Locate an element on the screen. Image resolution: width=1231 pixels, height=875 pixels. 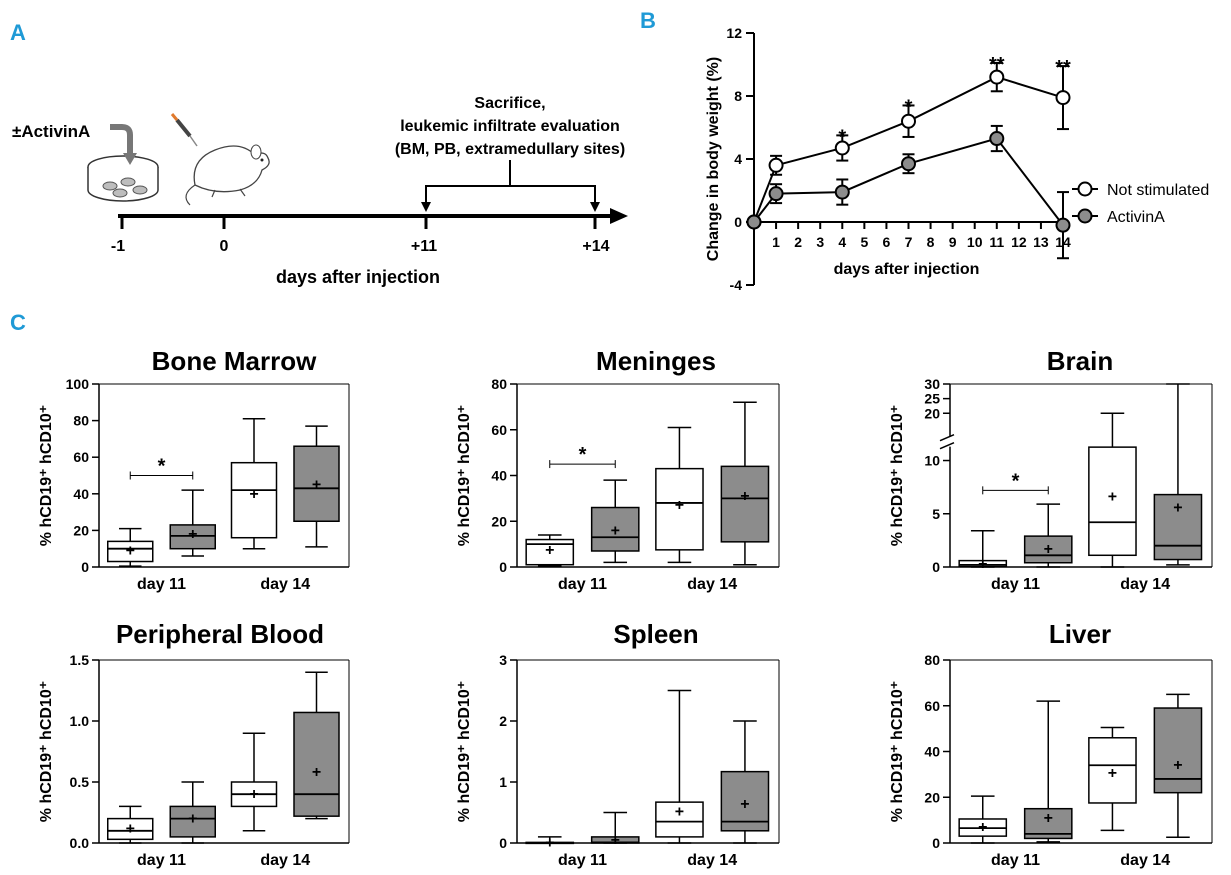
mouse-icon is located at coordinates (227, 175).